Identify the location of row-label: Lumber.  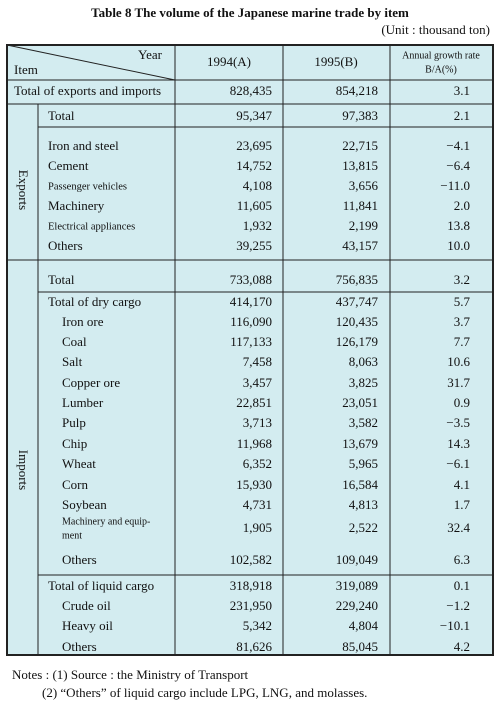
(83, 402).